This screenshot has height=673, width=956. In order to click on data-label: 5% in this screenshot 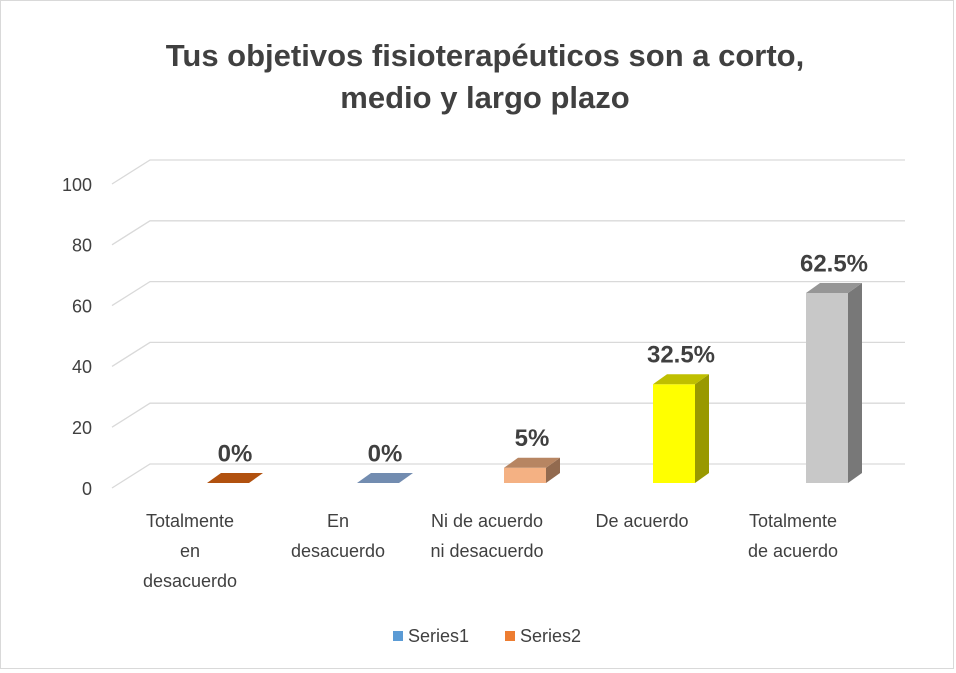, I will do `click(532, 438)`.